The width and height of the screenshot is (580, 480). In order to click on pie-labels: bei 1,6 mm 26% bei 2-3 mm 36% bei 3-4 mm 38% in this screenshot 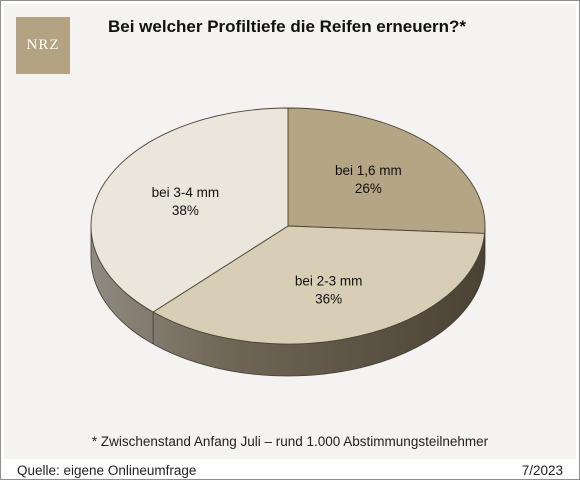, I will do `click(277, 234)`.